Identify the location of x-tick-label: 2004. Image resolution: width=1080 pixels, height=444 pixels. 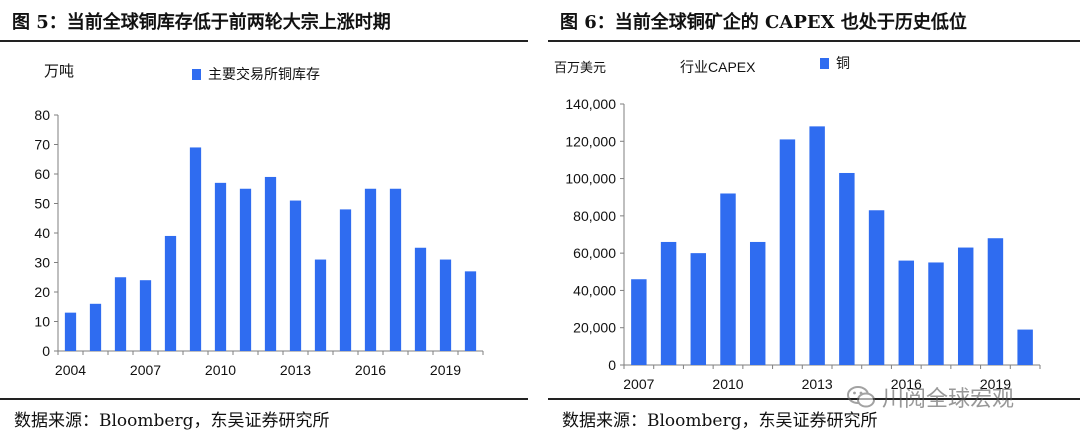
(70, 370).